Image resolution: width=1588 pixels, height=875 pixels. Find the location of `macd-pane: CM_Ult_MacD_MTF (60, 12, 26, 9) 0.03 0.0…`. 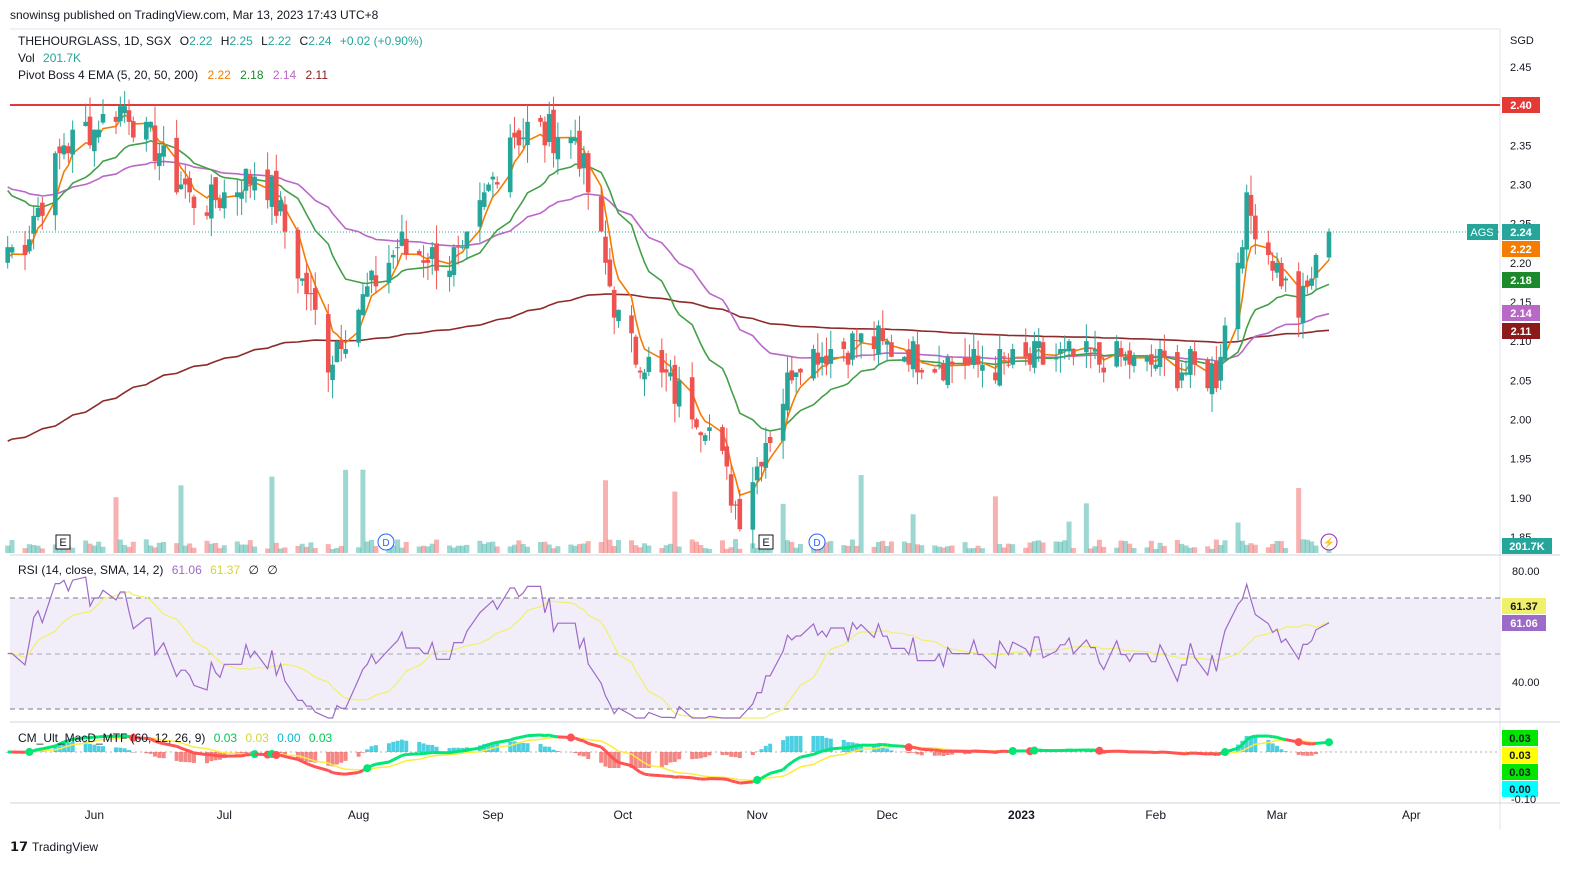

macd-pane: CM_Ult_MacD_MTF (60, 12, 26, 9) 0.03 0.0… is located at coordinates (771, 768).